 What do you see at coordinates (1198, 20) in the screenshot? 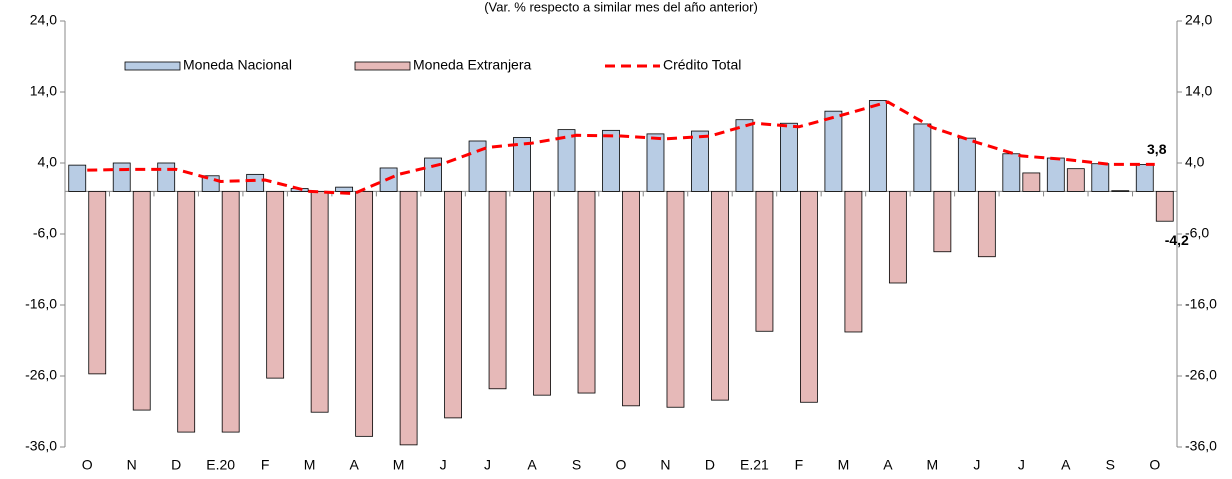
I see `y2-tick-label: 24,0` at bounding box center [1198, 20].